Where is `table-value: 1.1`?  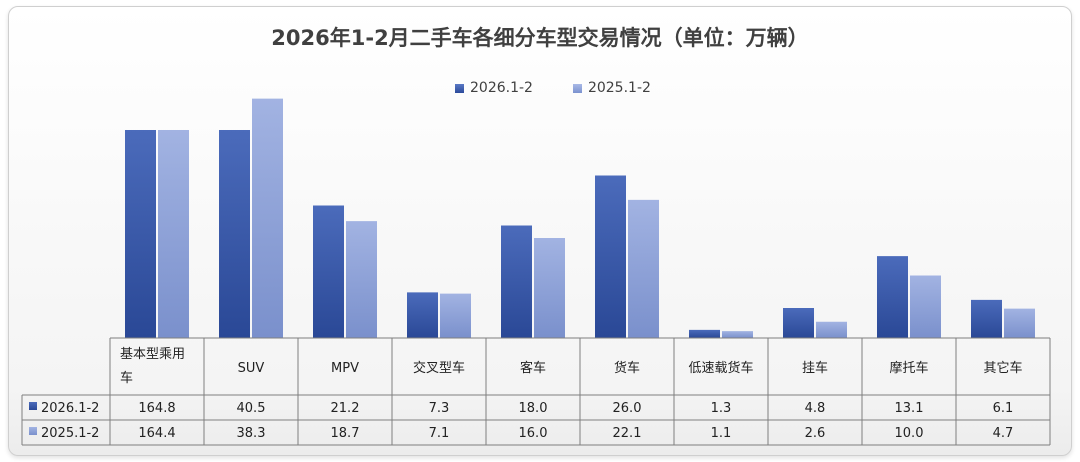 table-value: 1.1 is located at coordinates (721, 433).